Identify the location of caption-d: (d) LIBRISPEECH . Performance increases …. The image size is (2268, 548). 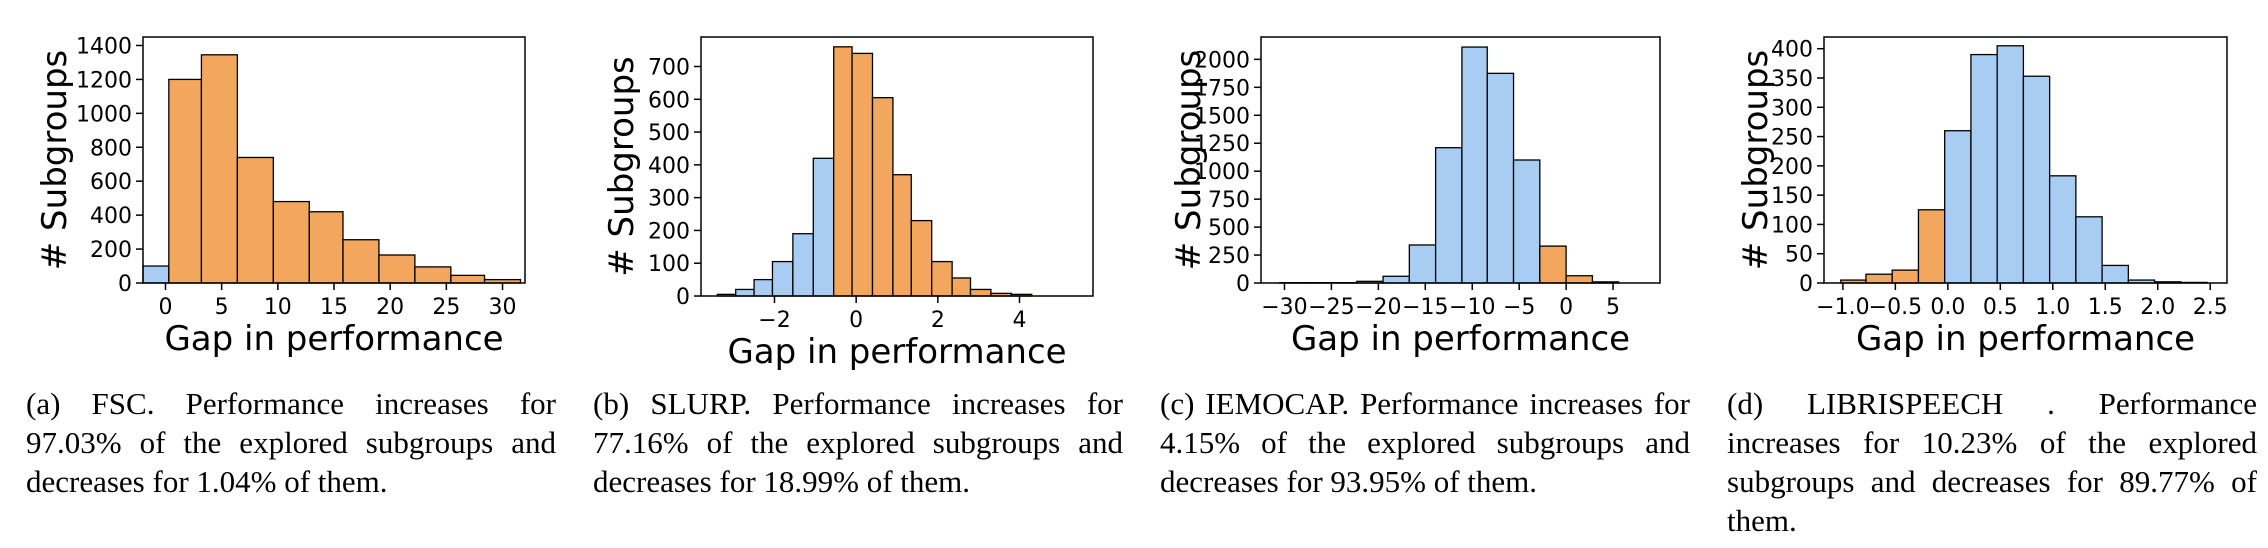
(1992, 462).